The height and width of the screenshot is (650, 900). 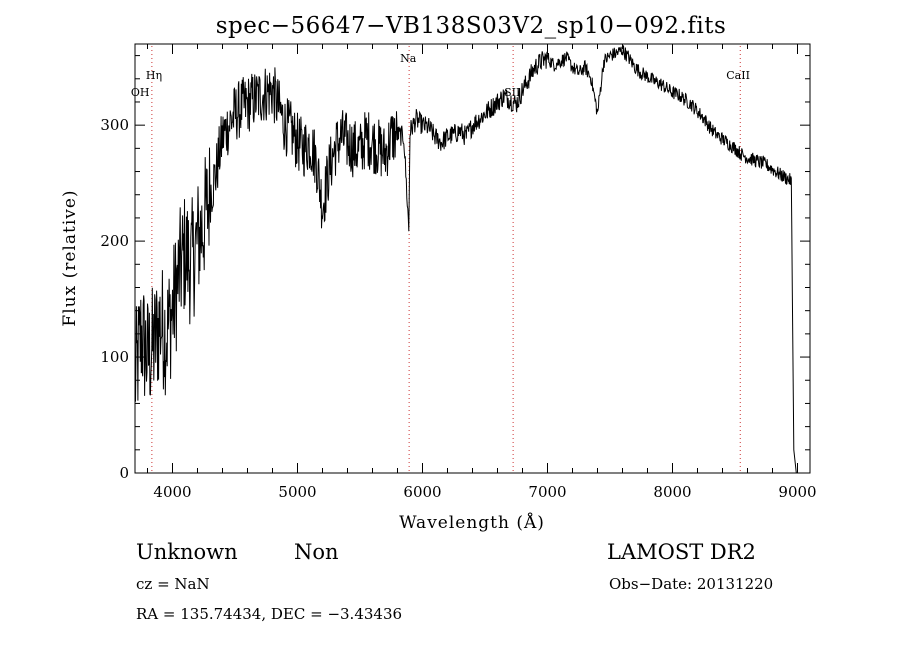 What do you see at coordinates (114, 125) in the screenshot?
I see `y-tick-label: 300` at bounding box center [114, 125].